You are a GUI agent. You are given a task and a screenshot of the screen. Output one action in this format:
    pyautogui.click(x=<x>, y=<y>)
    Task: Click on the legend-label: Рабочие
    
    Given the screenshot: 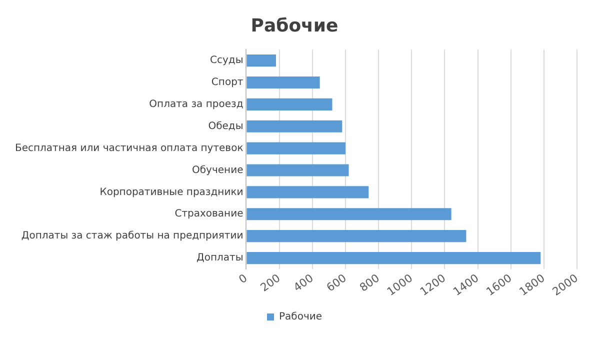 What is the action you would take?
    pyautogui.click(x=300, y=317)
    